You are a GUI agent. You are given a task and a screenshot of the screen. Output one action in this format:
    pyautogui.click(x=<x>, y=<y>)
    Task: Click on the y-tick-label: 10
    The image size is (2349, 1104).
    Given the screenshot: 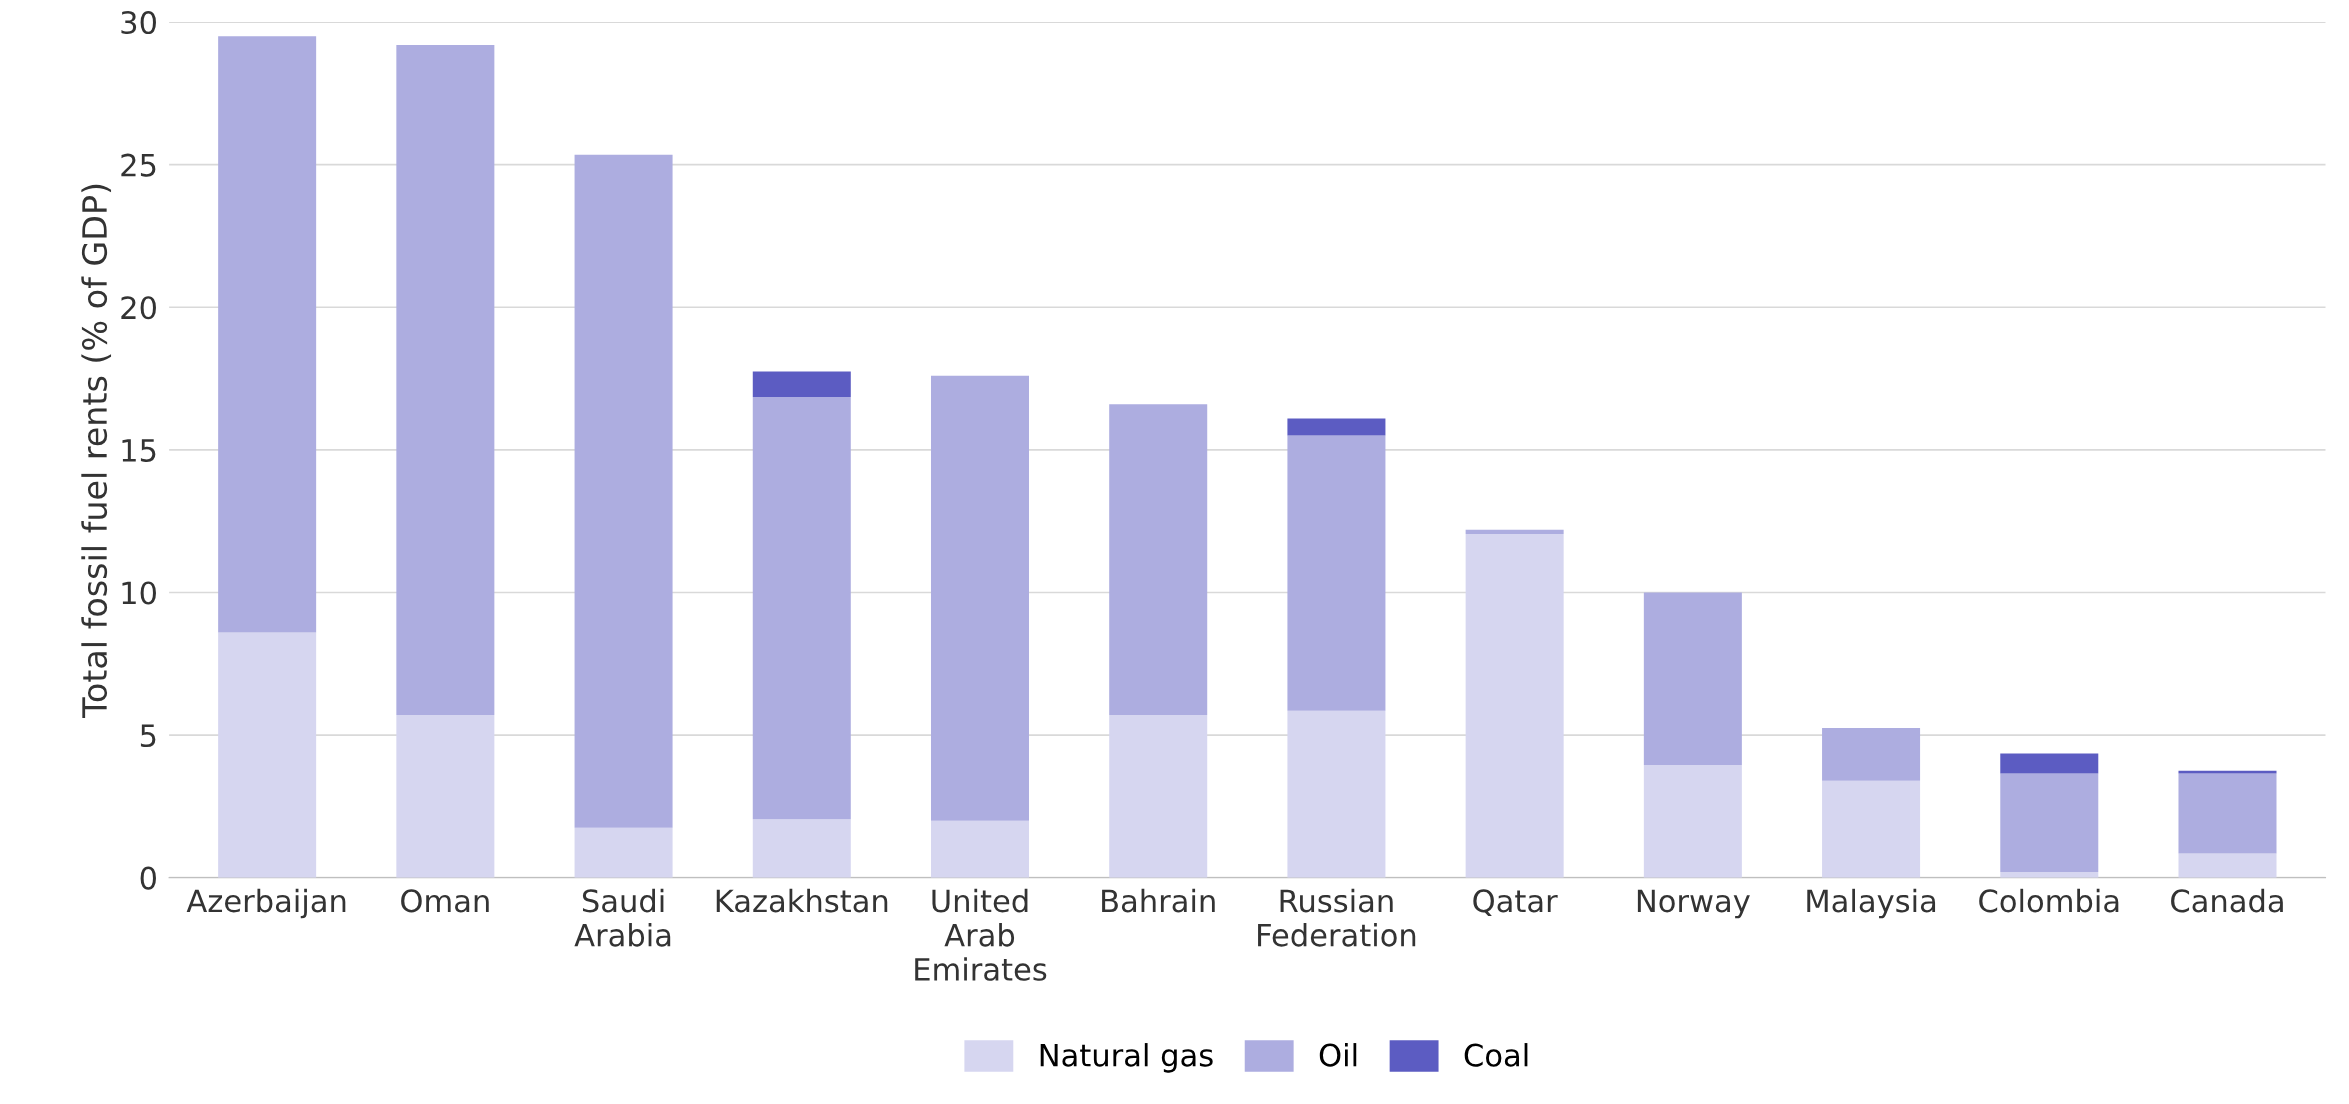 What is the action you would take?
    pyautogui.click(x=139, y=593)
    